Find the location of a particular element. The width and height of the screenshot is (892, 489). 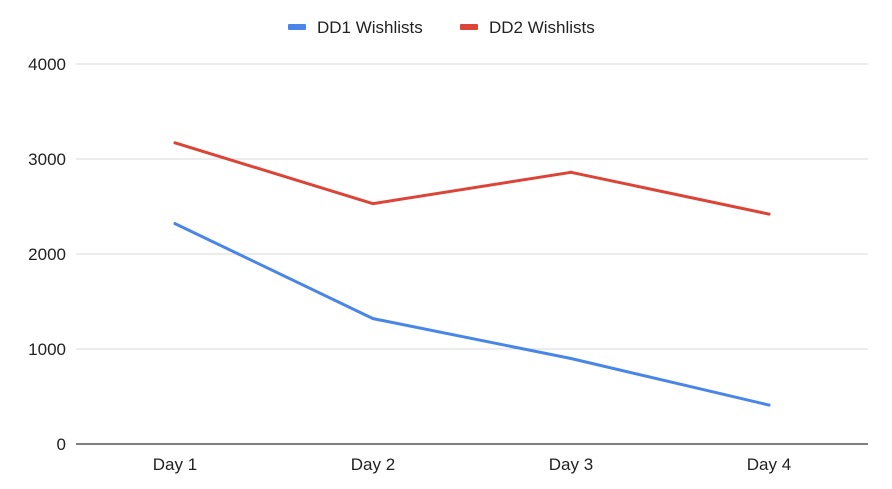

x-tick-label: Day 1 is located at coordinates (175, 464).